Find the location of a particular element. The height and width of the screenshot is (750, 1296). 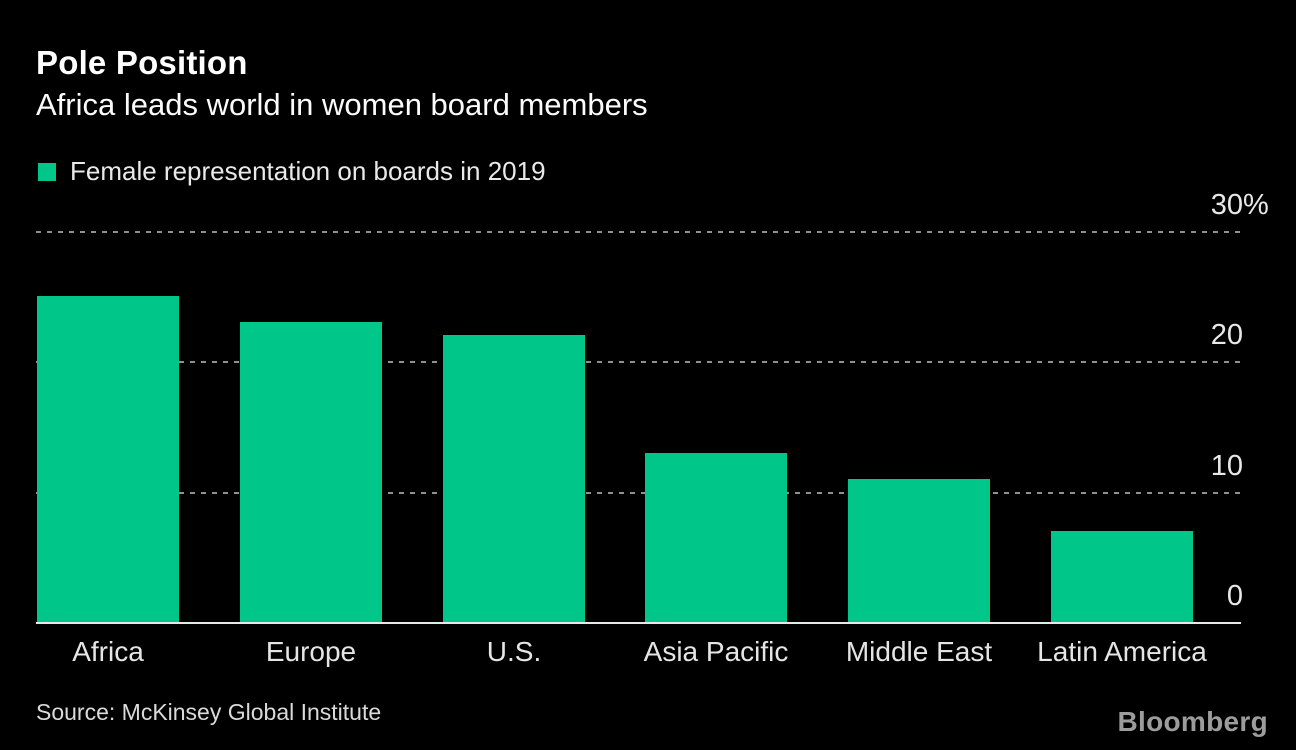

legend: Female representation on boards in 2019 is located at coordinates (292, 171).